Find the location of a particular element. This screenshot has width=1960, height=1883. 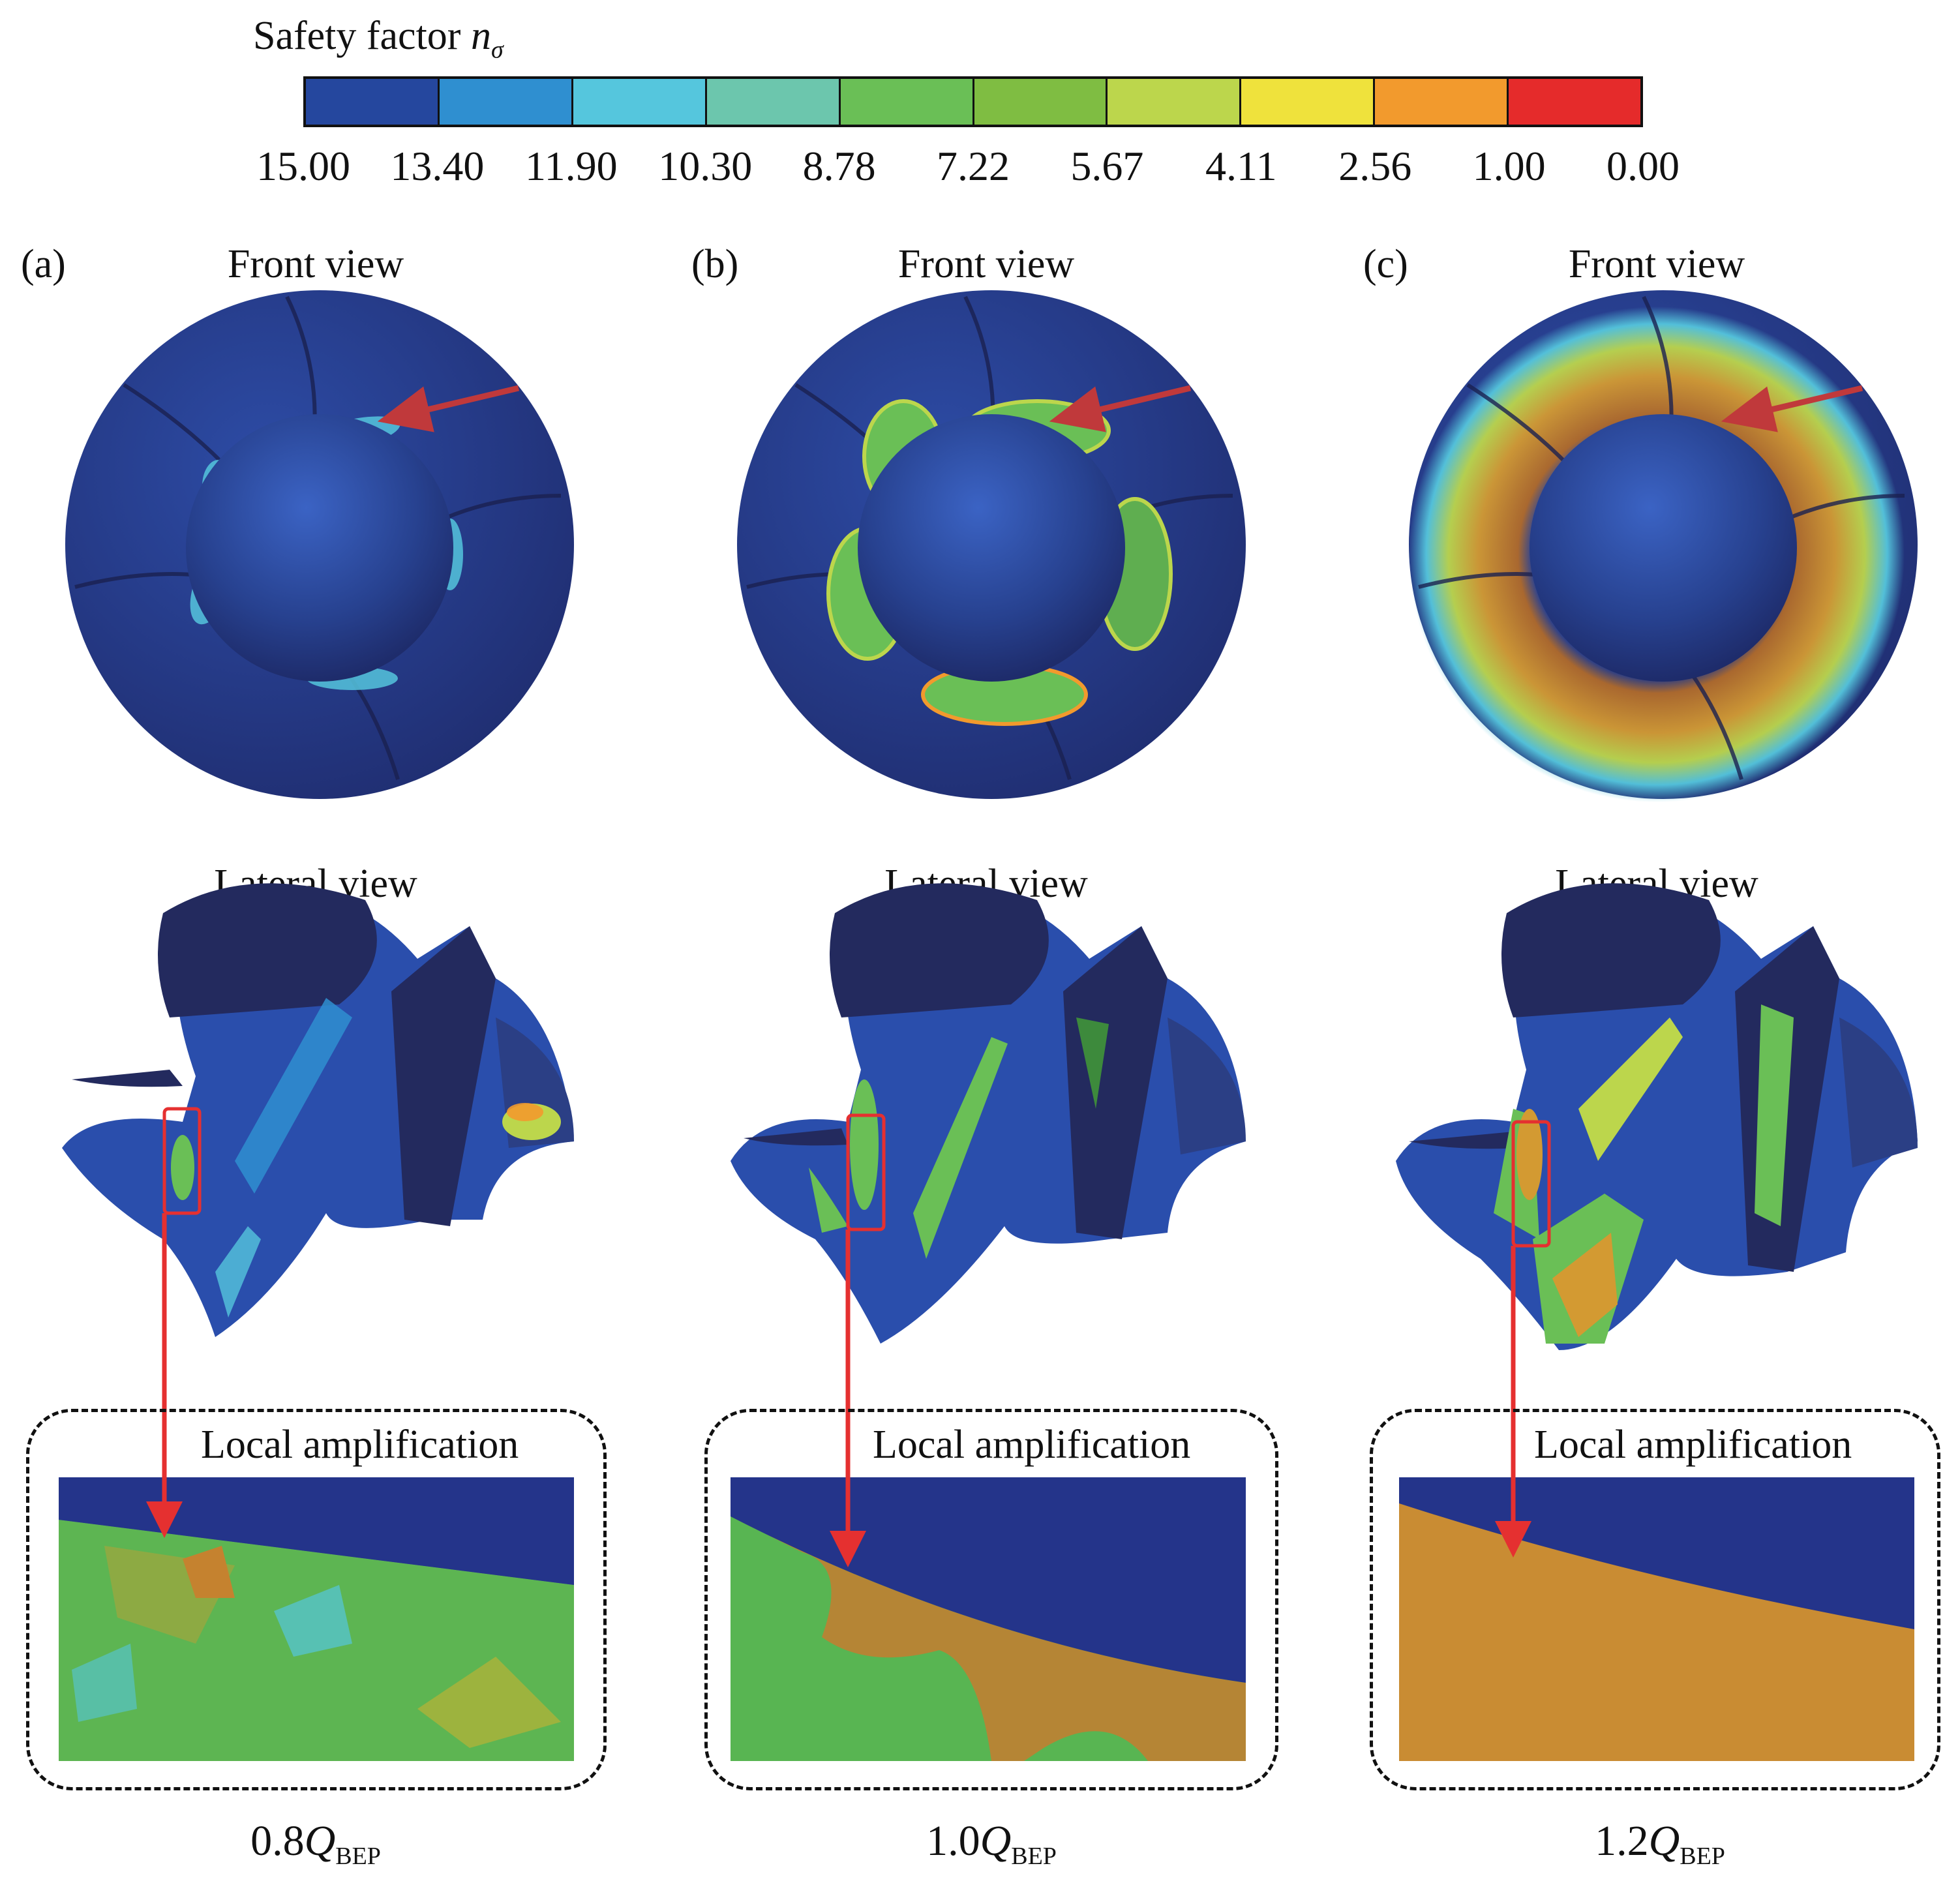

flow-label-b: 1.0QBEP is located at coordinates (991, 1843).